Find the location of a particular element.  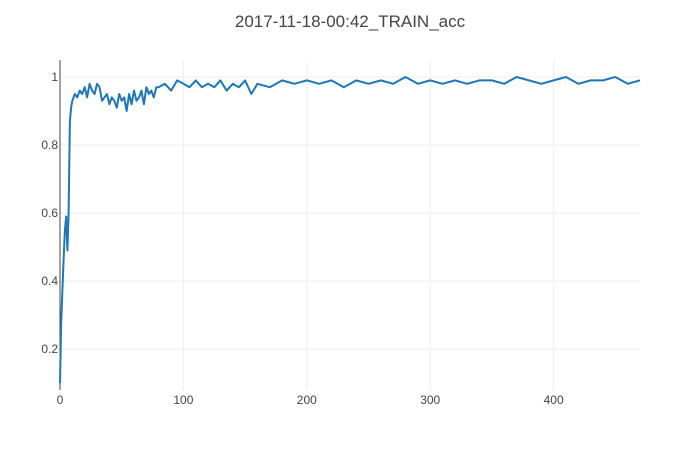

x-tick-label: 0 is located at coordinates (60, 400).